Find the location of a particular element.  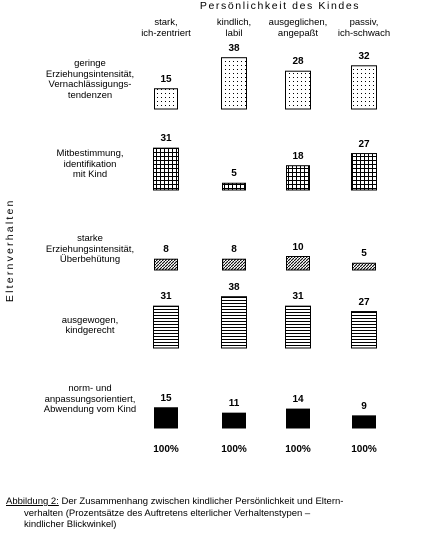

column-label: stark, ich-zentriert is located at coordinates (166, 28).